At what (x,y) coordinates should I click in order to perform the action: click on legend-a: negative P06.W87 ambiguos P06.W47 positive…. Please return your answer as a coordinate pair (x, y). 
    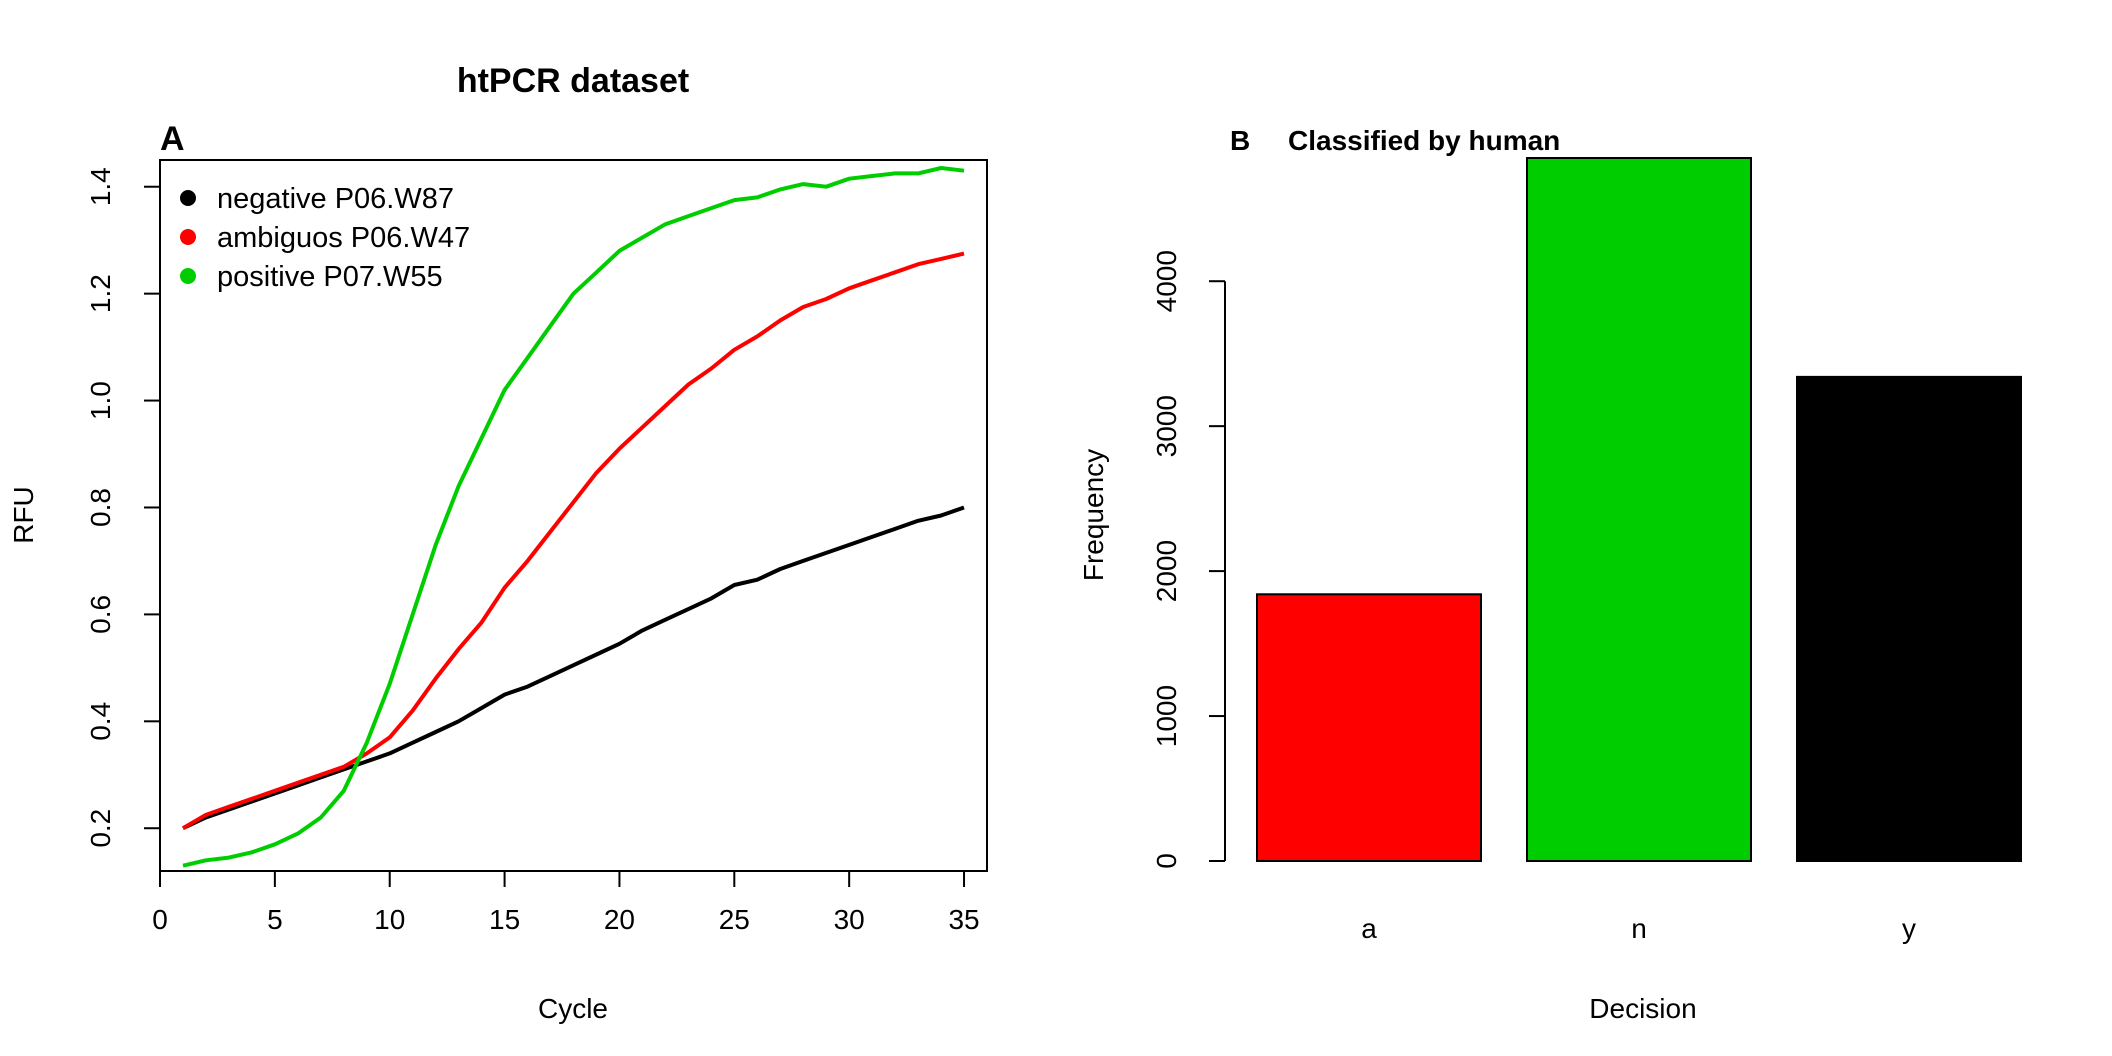
    Looking at the image, I should click on (325, 238).